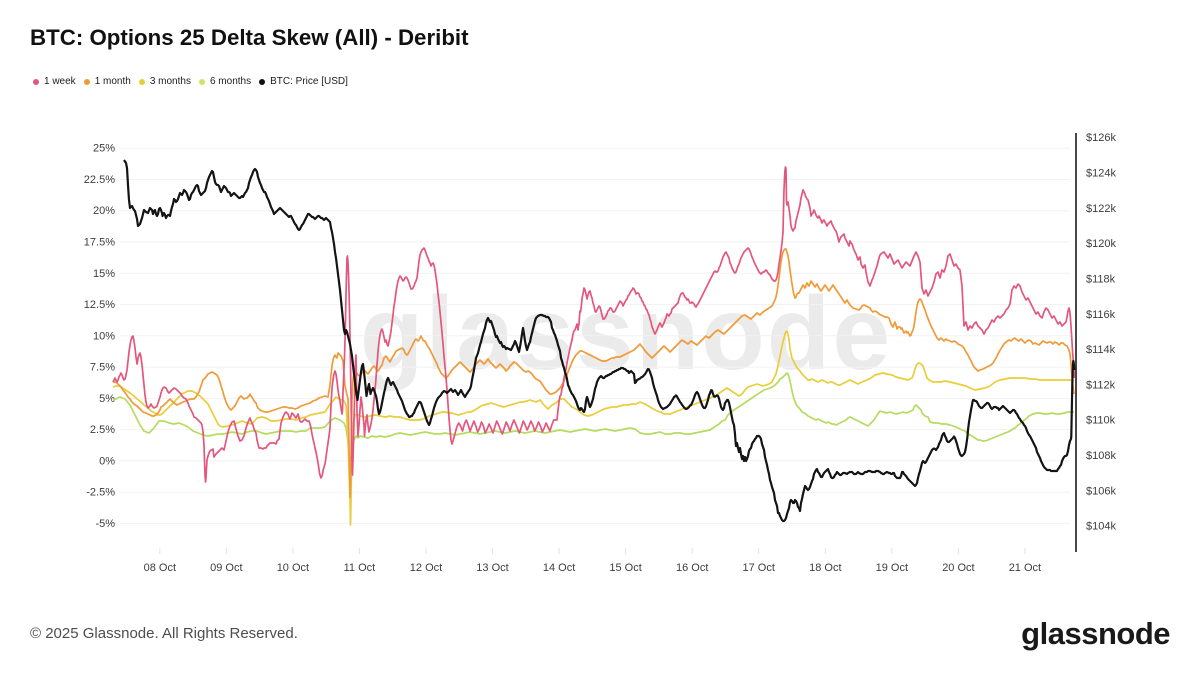  Describe the element at coordinates (1101, 491) in the screenshot. I see `svg-text: $106k` at that location.